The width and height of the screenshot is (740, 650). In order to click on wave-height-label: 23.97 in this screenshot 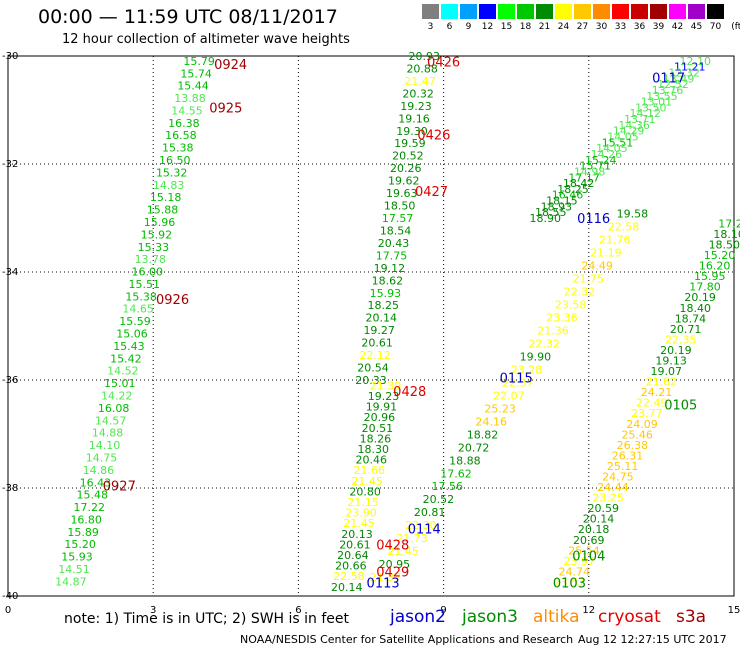, I will do `click(579, 561)`.